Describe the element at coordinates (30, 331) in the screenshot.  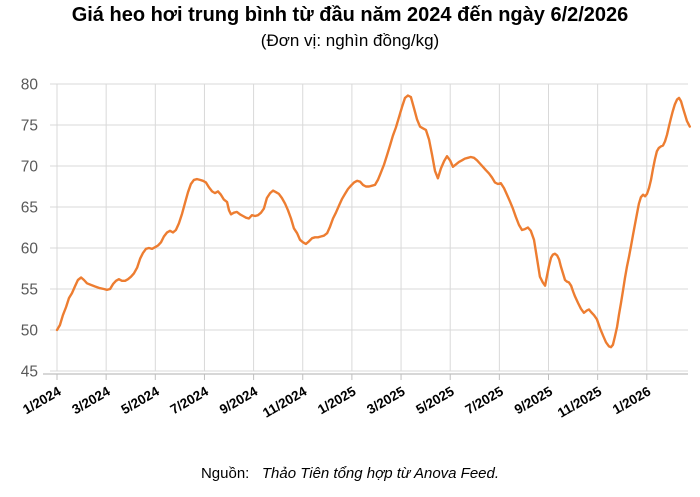
I see `y-axis-tick-label: 50` at that location.